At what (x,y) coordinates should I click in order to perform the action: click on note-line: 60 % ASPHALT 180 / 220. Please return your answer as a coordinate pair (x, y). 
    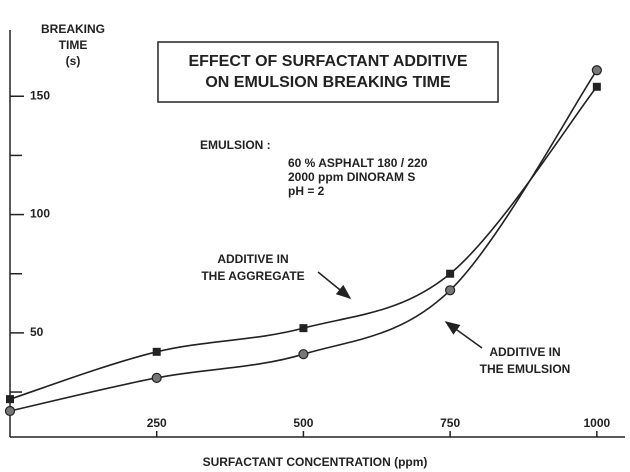
    Looking at the image, I should click on (358, 163).